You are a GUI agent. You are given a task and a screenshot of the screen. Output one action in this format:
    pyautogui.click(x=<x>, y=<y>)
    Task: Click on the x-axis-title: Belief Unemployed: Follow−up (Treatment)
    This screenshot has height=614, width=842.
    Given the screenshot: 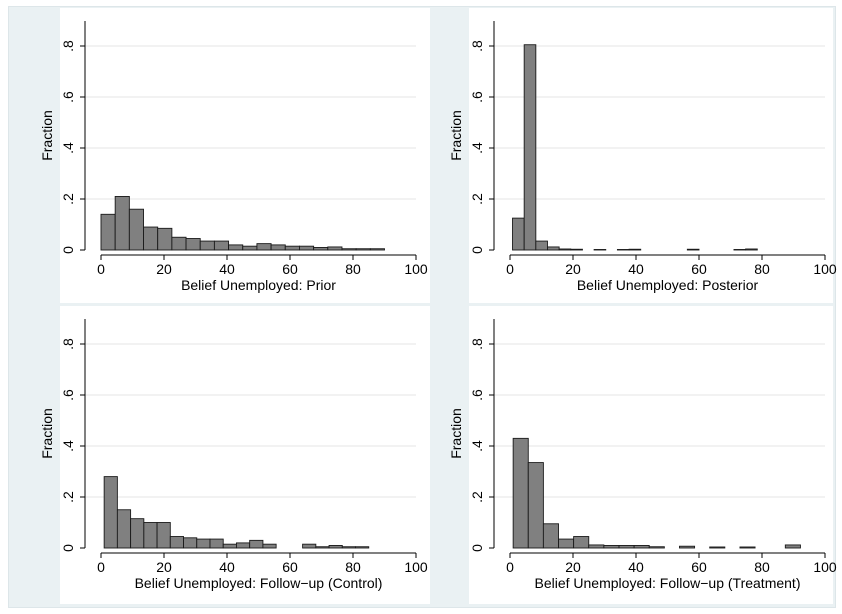 What is the action you would take?
    pyautogui.click(x=668, y=583)
    